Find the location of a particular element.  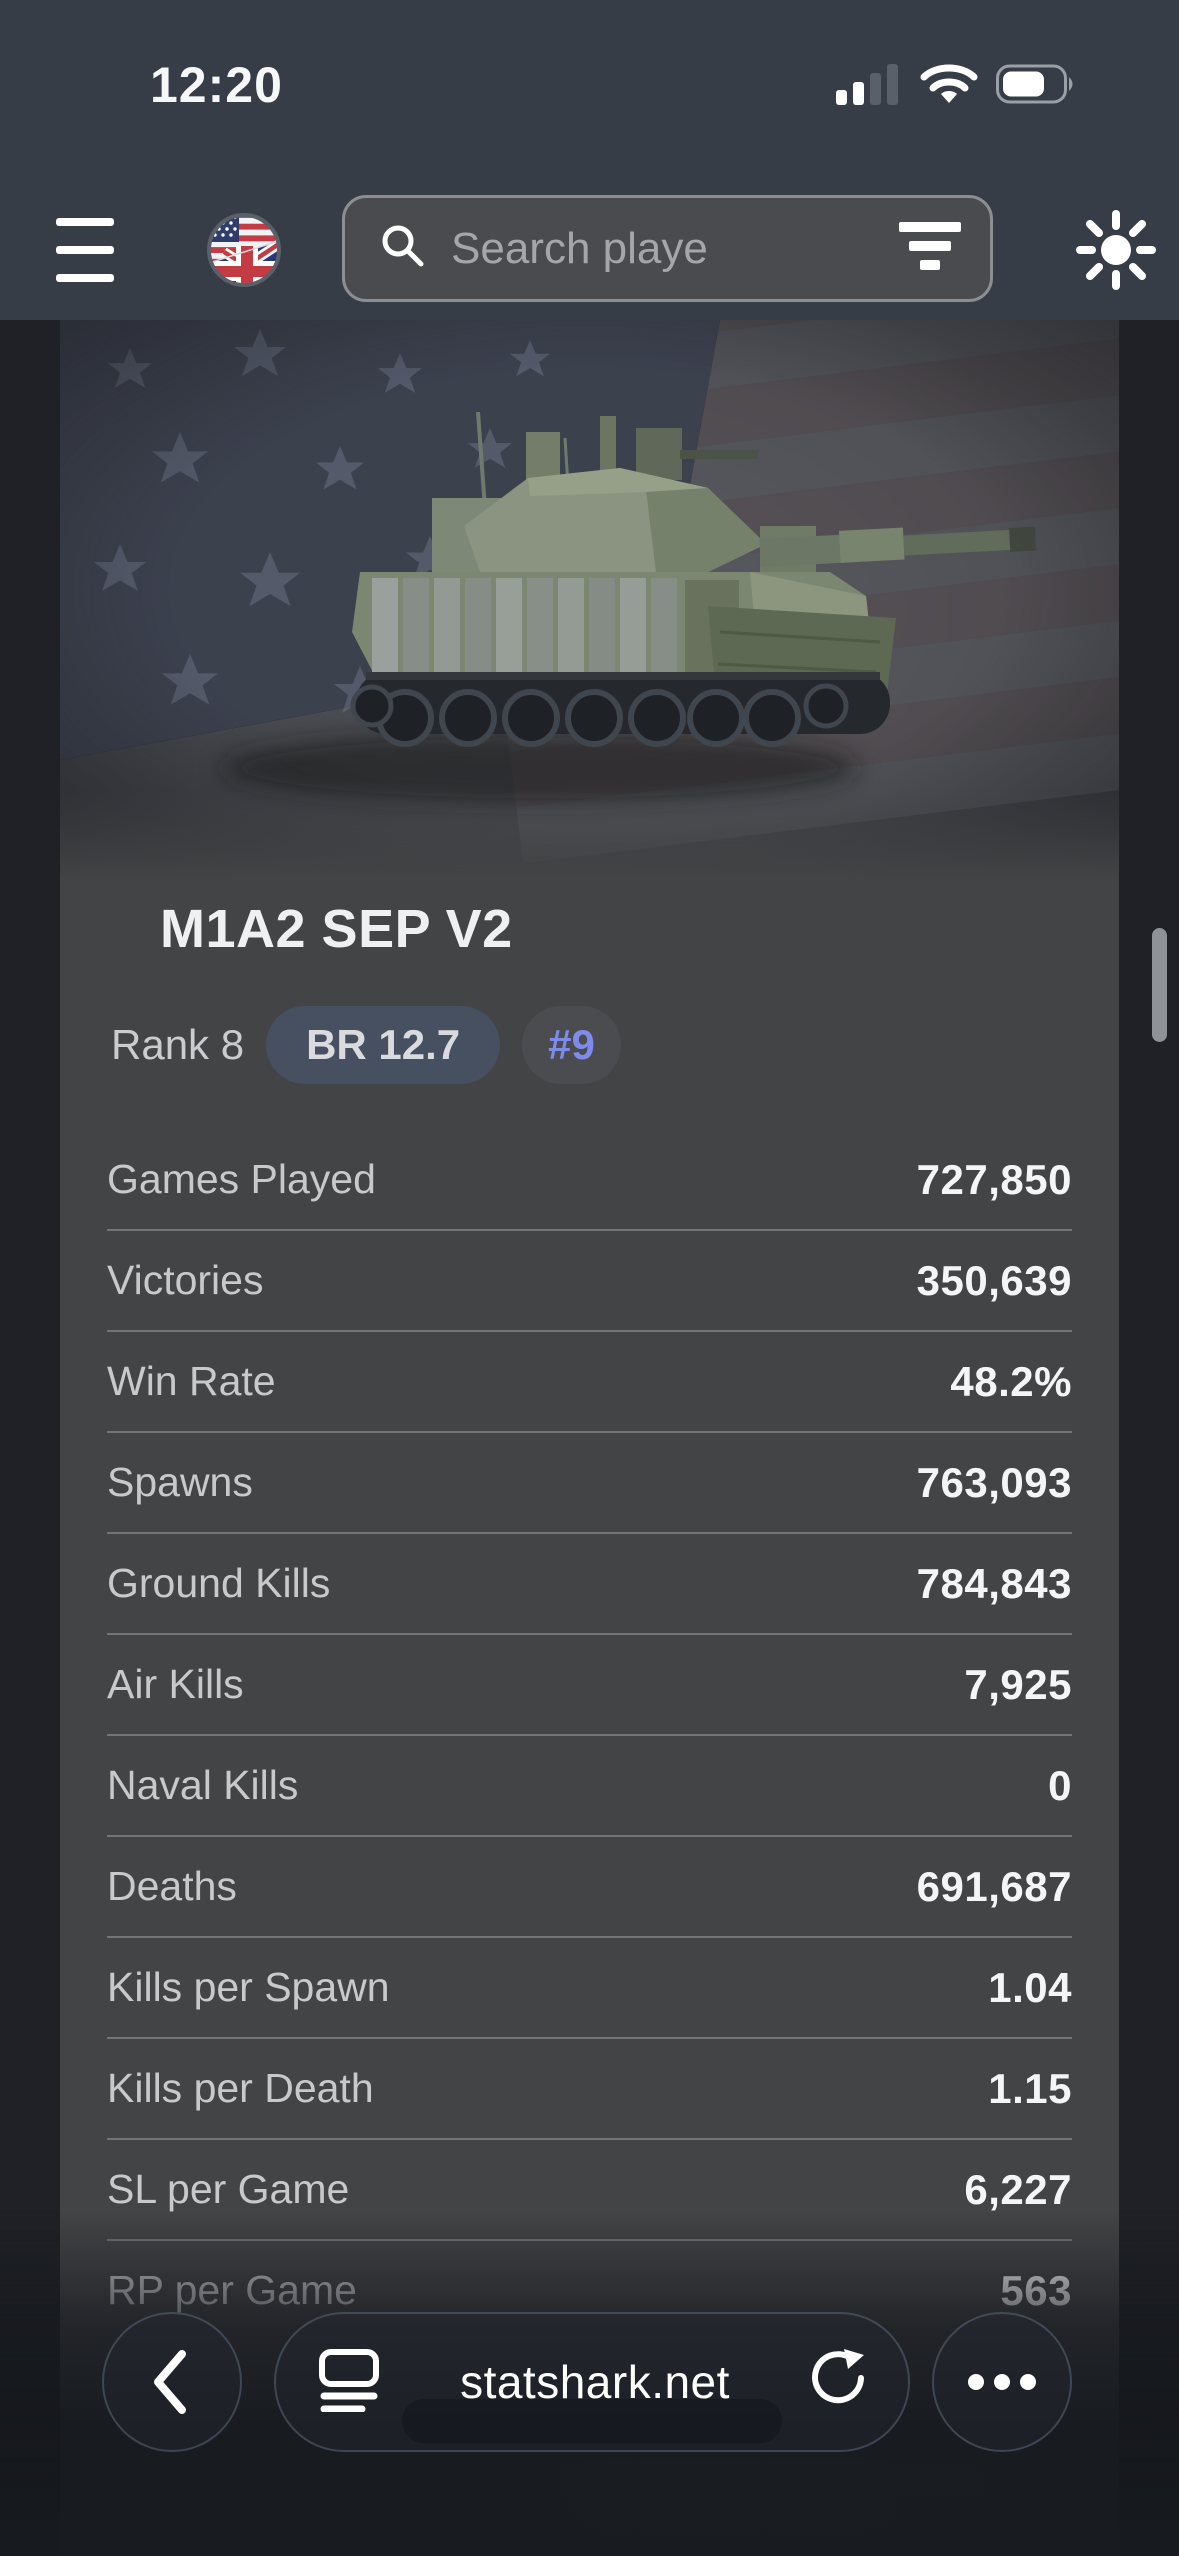

url-text: statshark.net is located at coordinates (595, 2382).